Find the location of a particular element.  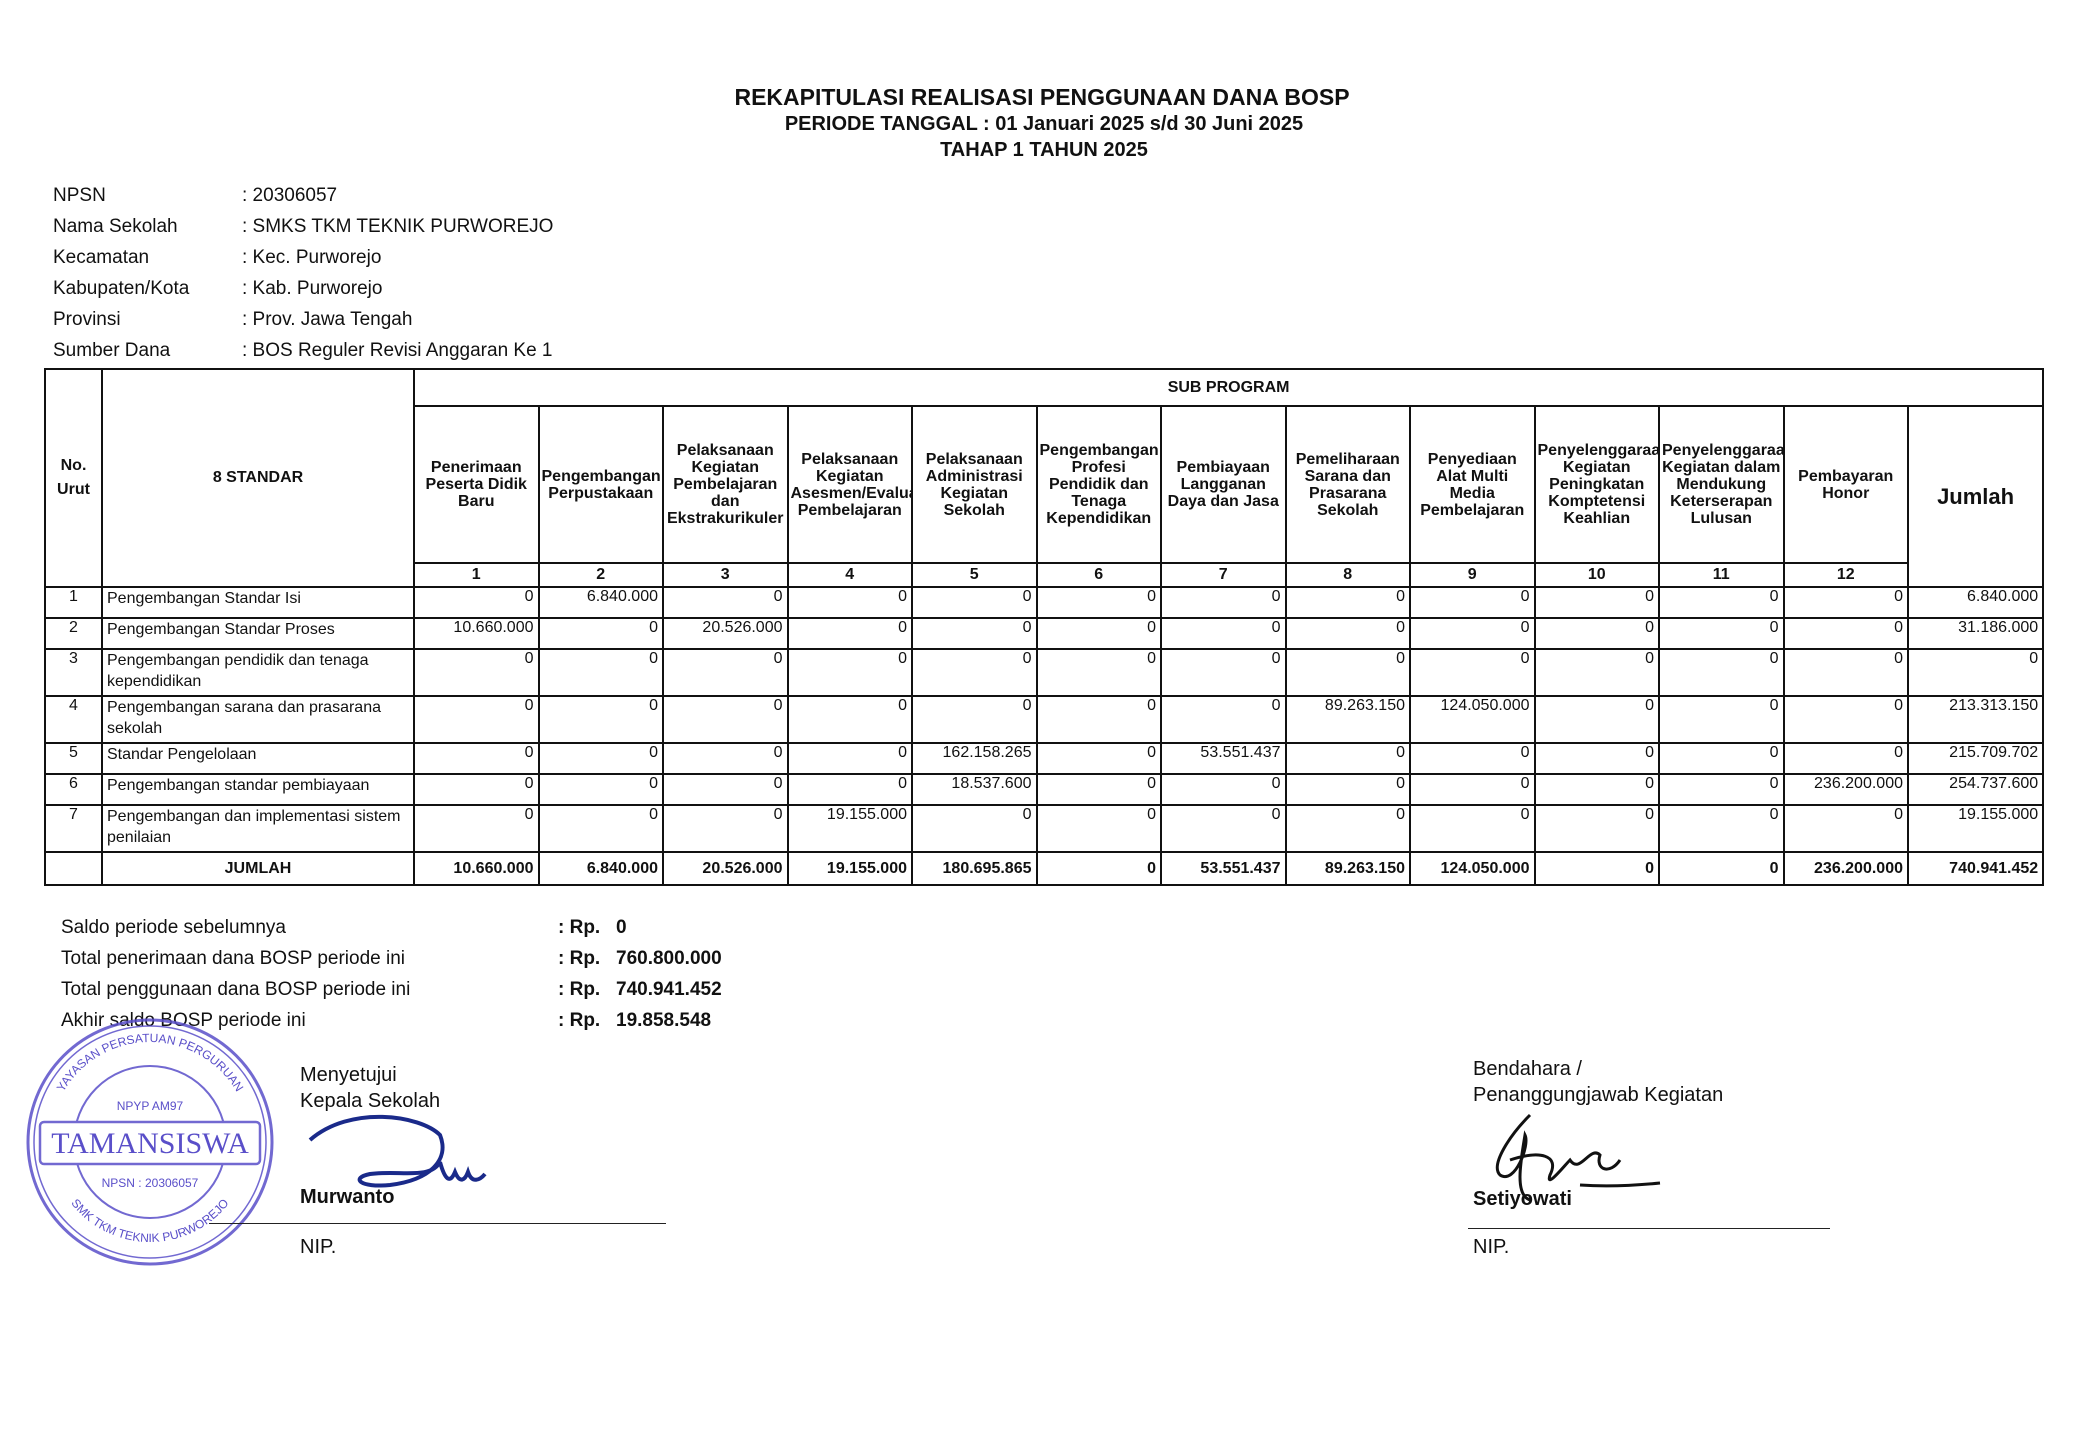

amount-cell: 124.050.000 is located at coordinates (1472, 719).